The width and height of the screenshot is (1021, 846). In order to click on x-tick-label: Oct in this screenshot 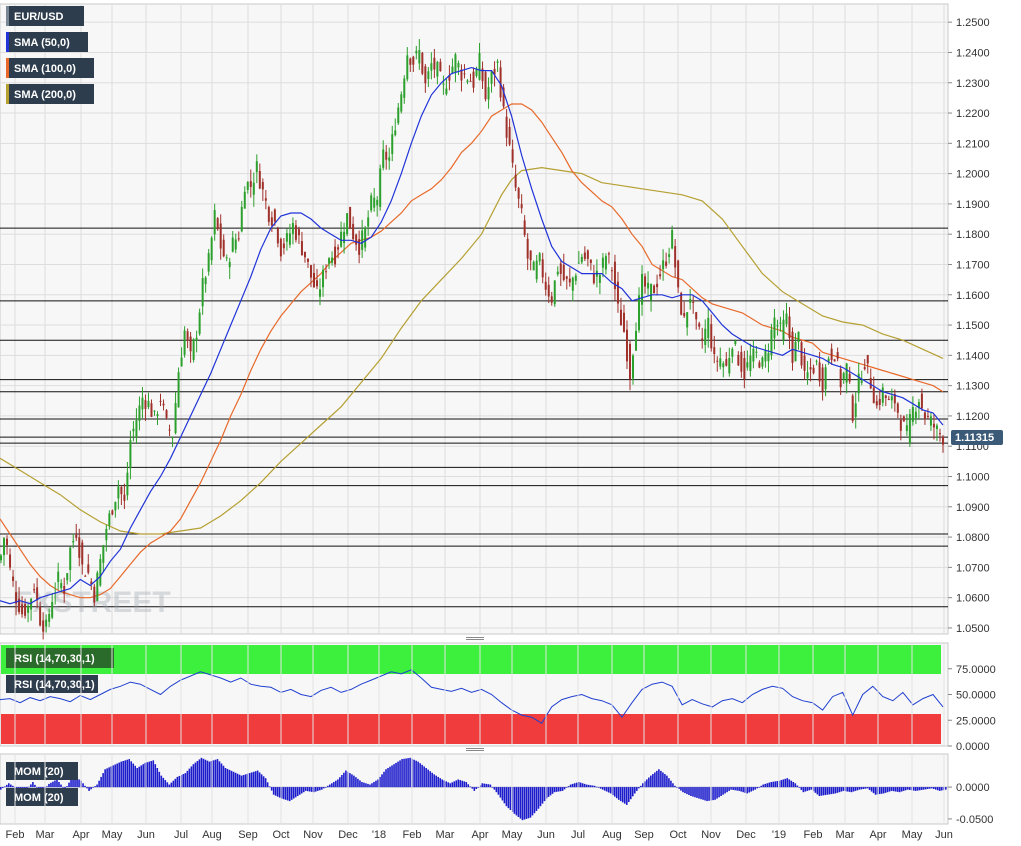, I will do `click(280, 835)`.